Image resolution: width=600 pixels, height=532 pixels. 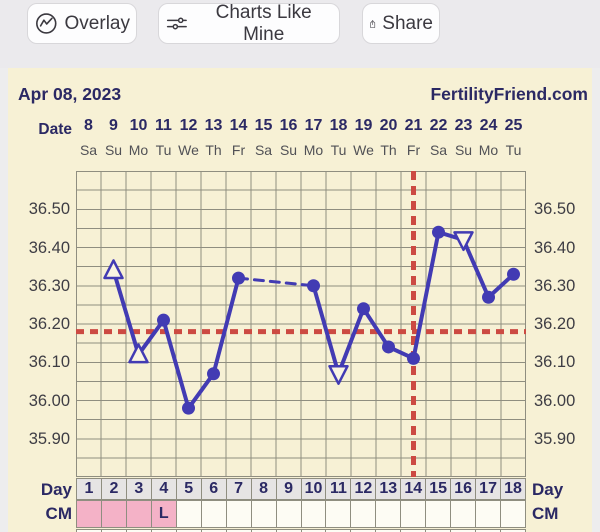 I want to click on charts-like-mine-button-label: Charts Like Mine, so click(x=263, y=23).